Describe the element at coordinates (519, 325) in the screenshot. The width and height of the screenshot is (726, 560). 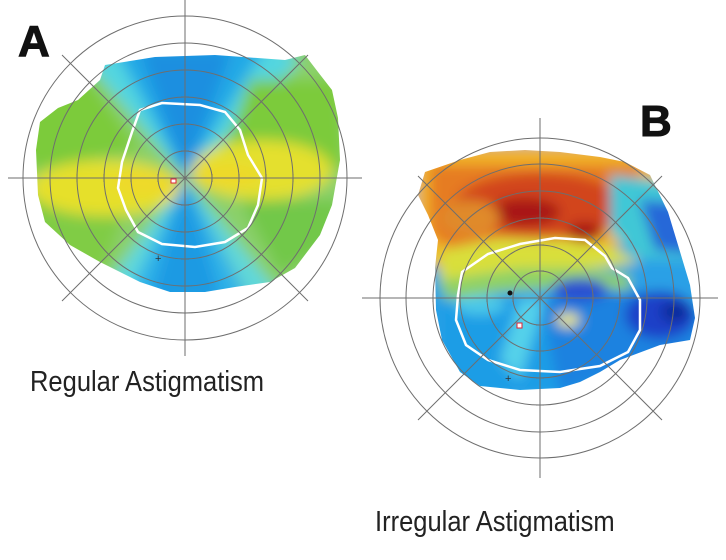
I see `map-b-center-marker` at that location.